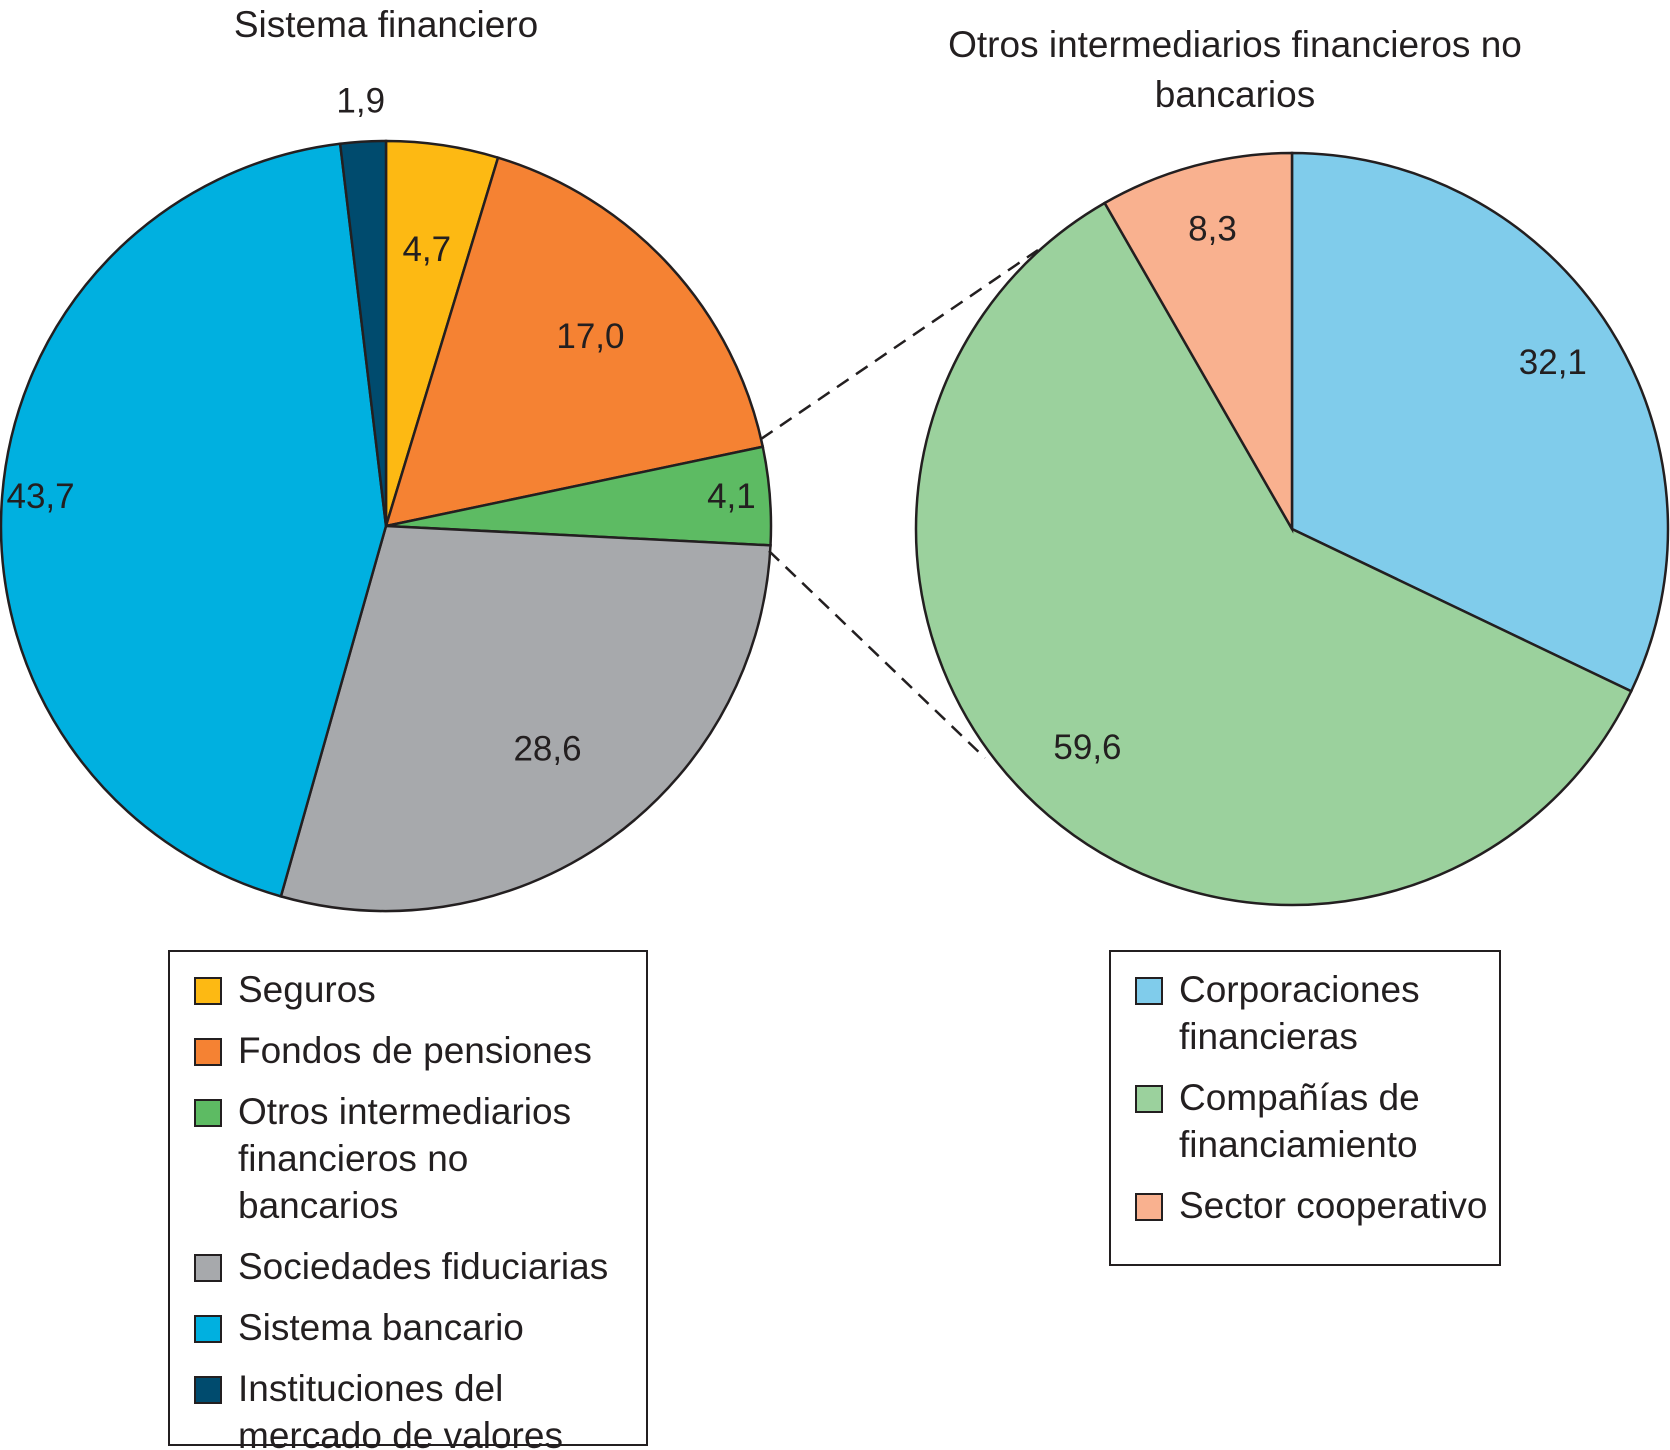  Describe the element at coordinates (400, 1409) in the screenshot. I see `legend-label: Instituciones del mercado de valores` at that location.